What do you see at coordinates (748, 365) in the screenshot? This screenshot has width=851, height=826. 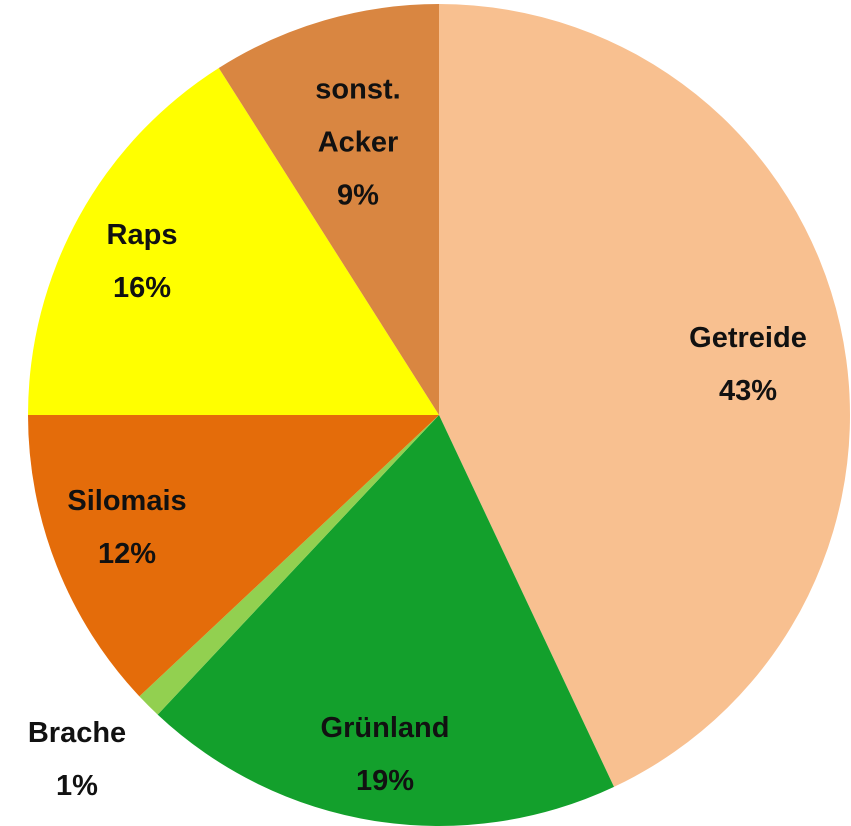 I see `slice-label: Getreide 43%` at bounding box center [748, 365].